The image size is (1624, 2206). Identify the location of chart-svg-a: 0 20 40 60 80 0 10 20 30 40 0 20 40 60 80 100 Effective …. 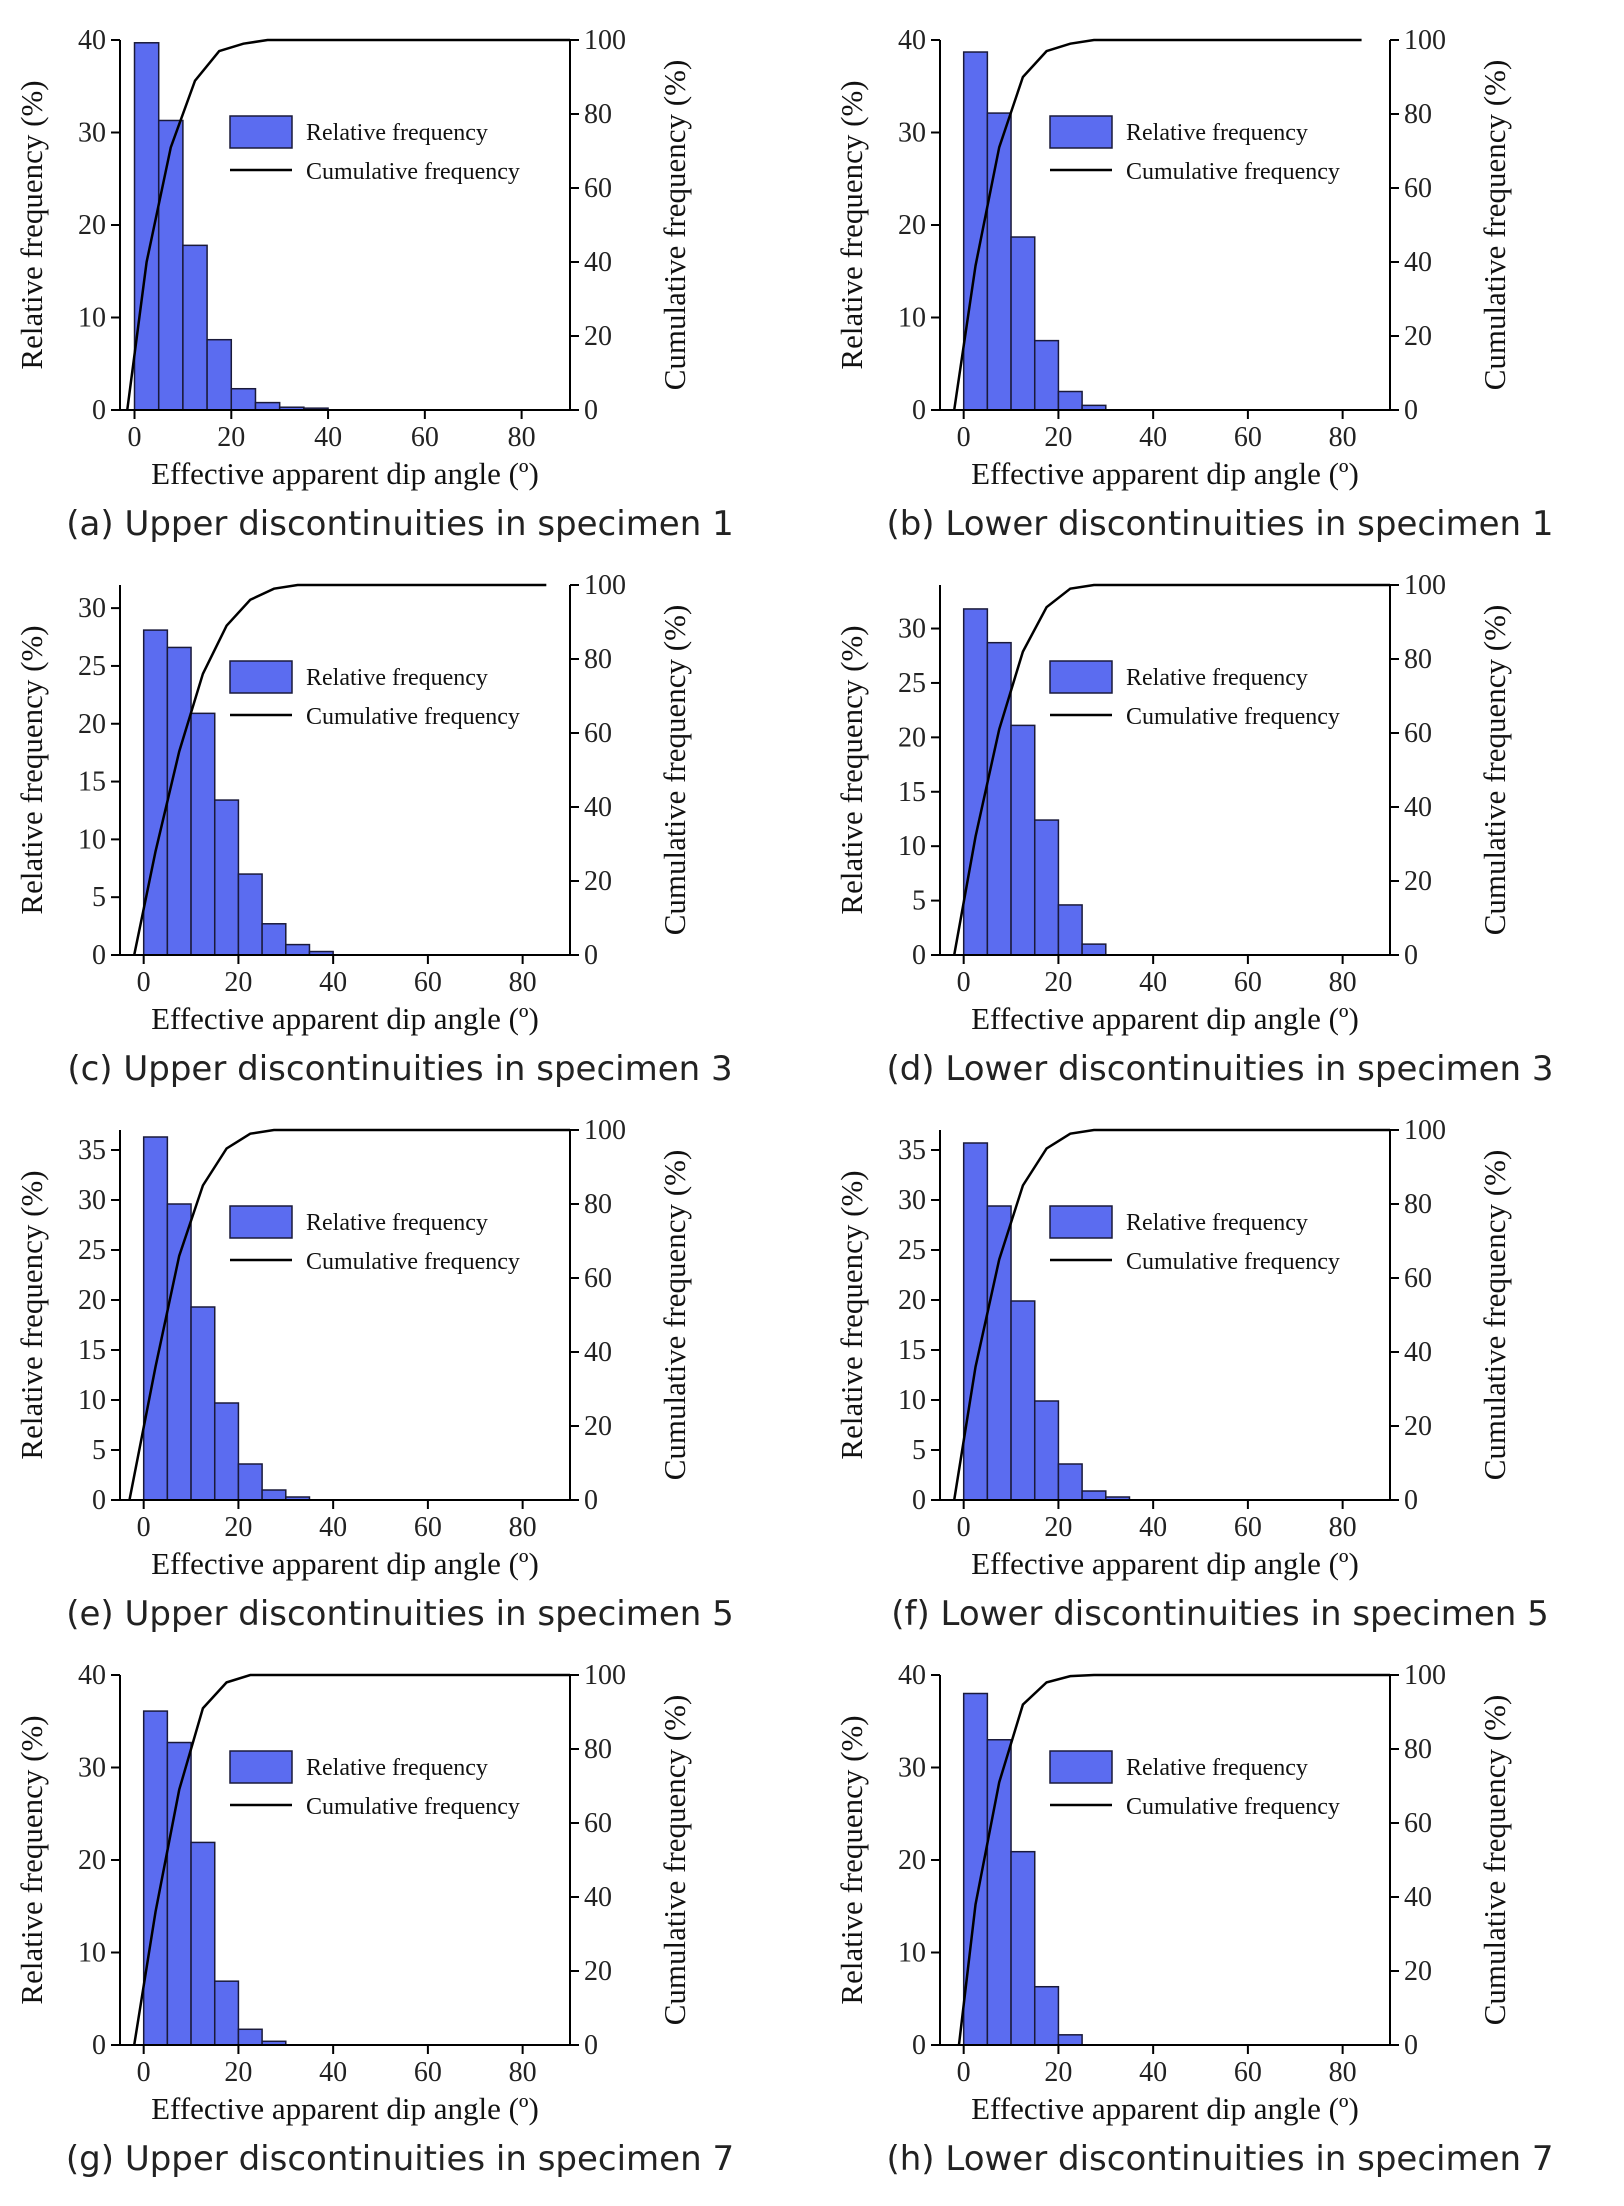
(353, 258).